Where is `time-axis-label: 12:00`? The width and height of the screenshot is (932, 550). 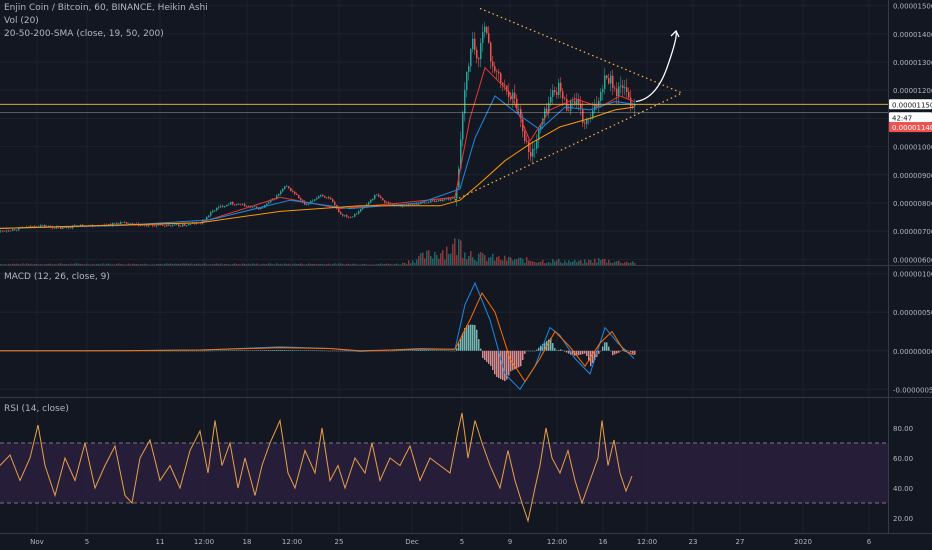 time-axis-label: 12:00 is located at coordinates (204, 542).